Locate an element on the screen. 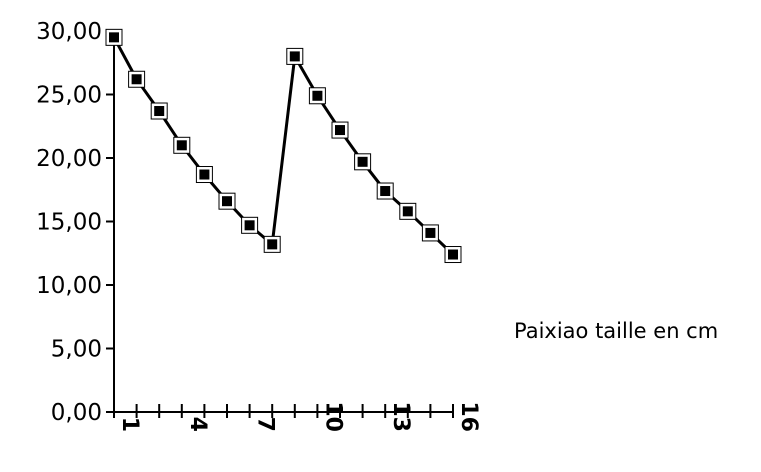  y-tick-label: 5,00 is located at coordinates (76, 350).